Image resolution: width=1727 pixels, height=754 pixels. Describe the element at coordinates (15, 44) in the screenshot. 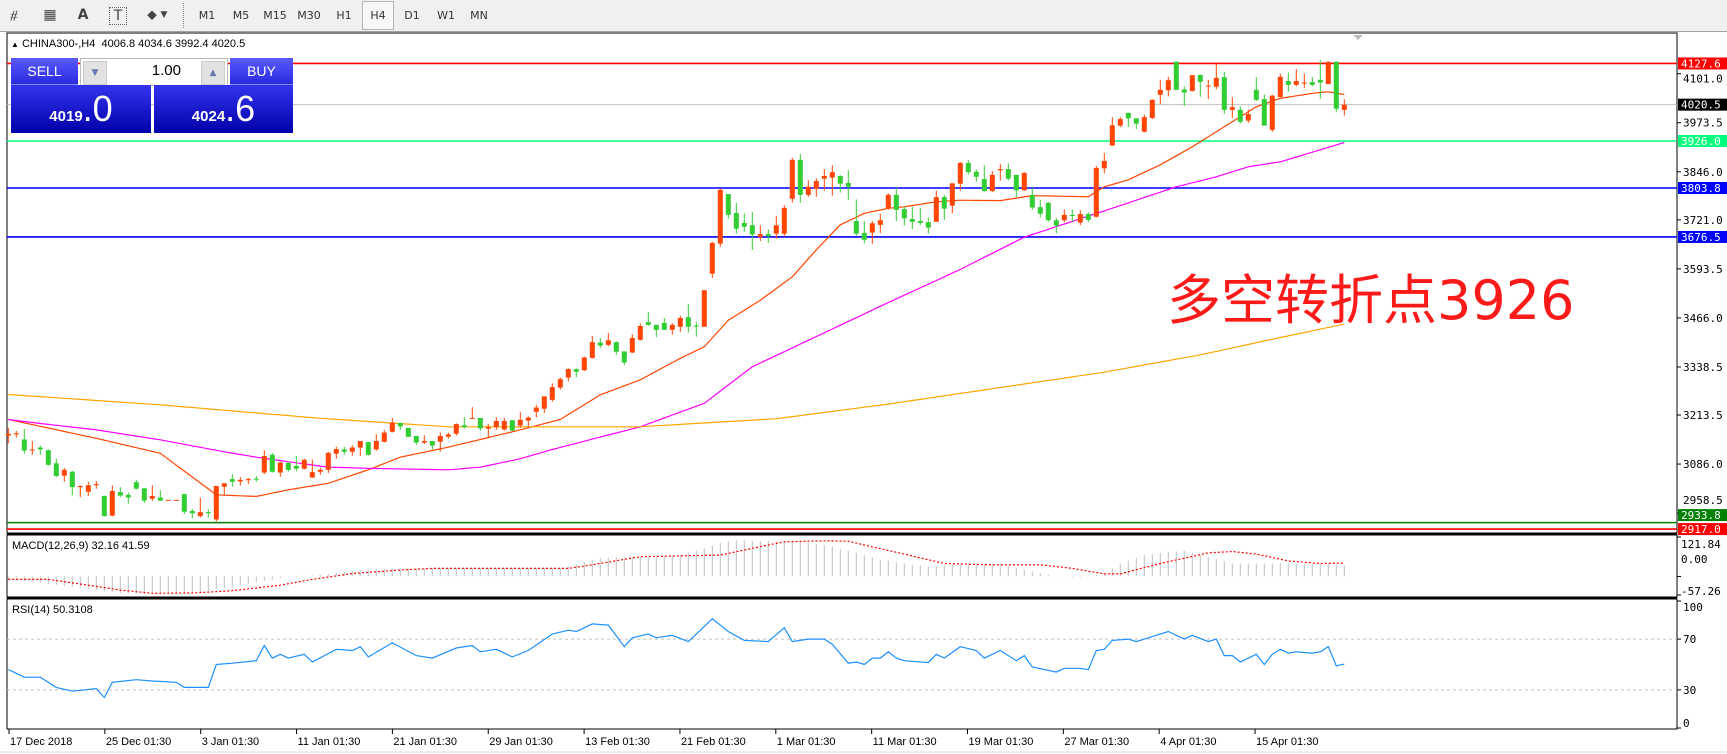

I see `collapse-triangle-icon: ▲` at that location.